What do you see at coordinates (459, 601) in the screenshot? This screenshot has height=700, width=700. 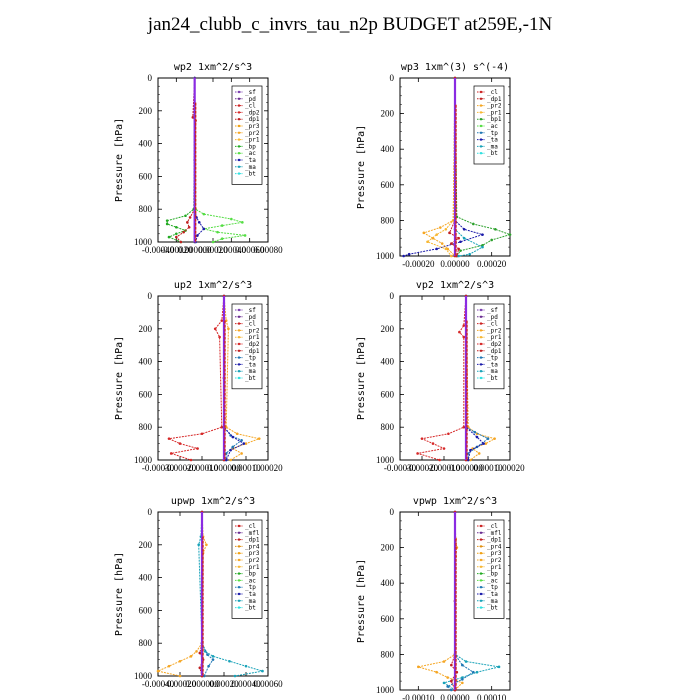 I see `series-group` at bounding box center [459, 601].